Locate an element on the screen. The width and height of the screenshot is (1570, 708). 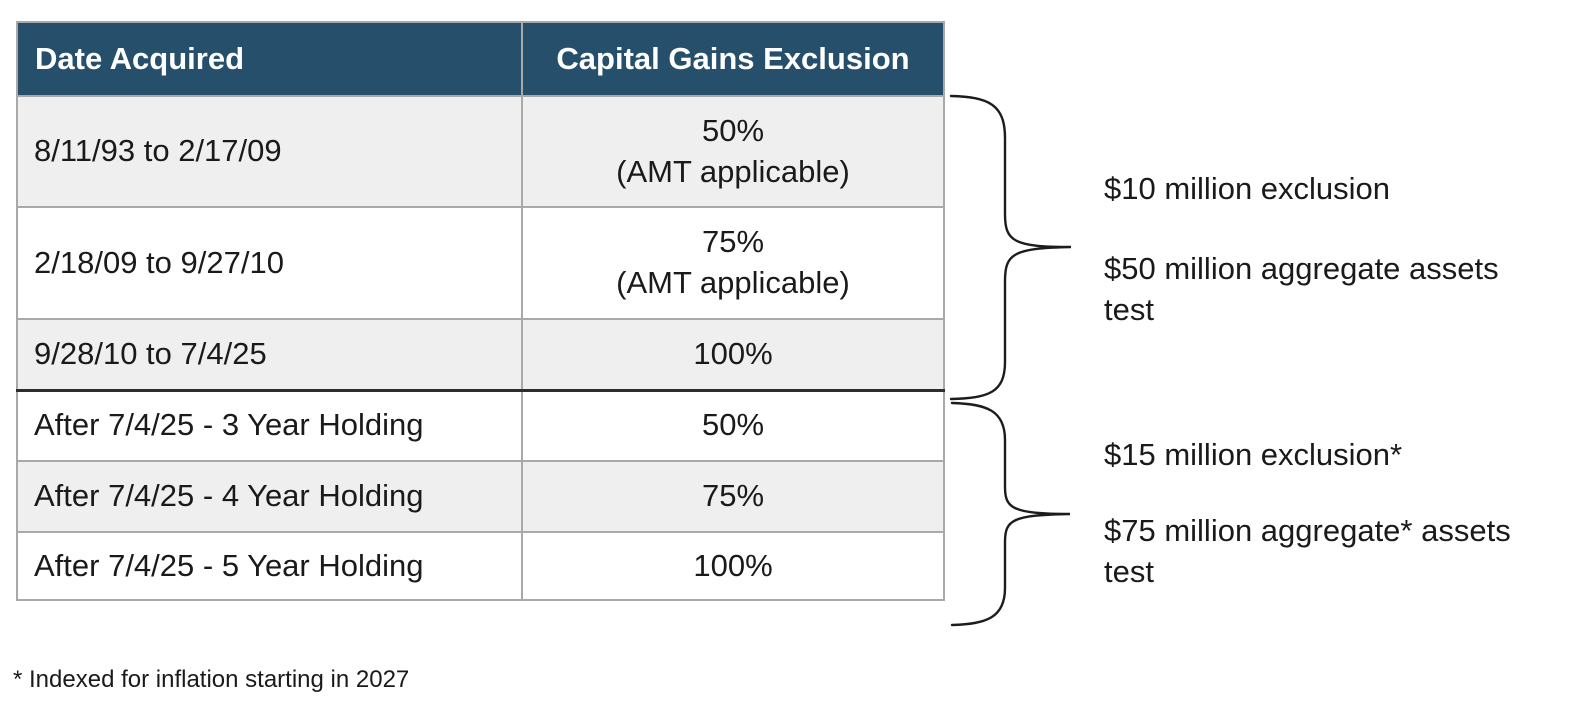
table-row: After 7/4/25 - 4 Year Holding 75% is located at coordinates (480, 496).